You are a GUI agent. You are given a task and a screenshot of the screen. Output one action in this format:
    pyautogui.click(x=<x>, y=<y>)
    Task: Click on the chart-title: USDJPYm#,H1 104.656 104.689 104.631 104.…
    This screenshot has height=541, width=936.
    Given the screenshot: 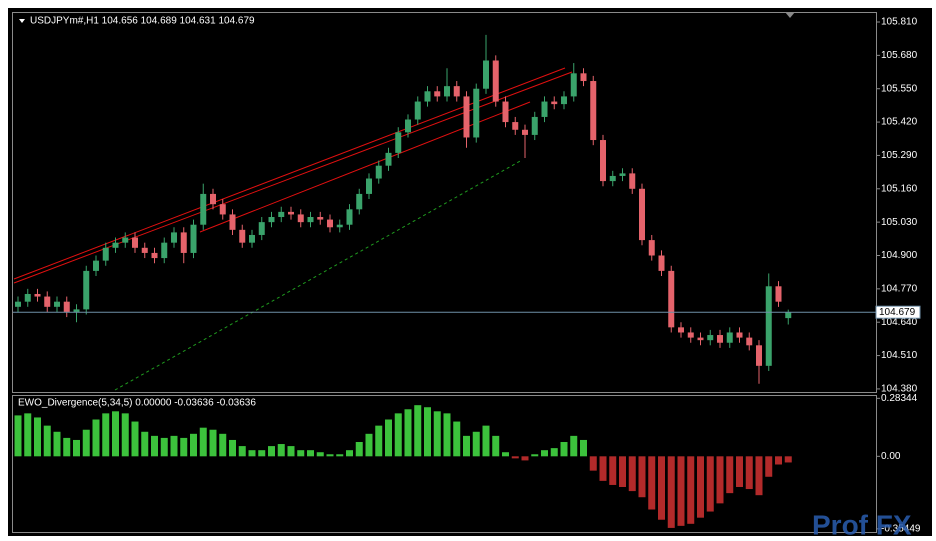 What is the action you would take?
    pyautogui.click(x=142, y=21)
    